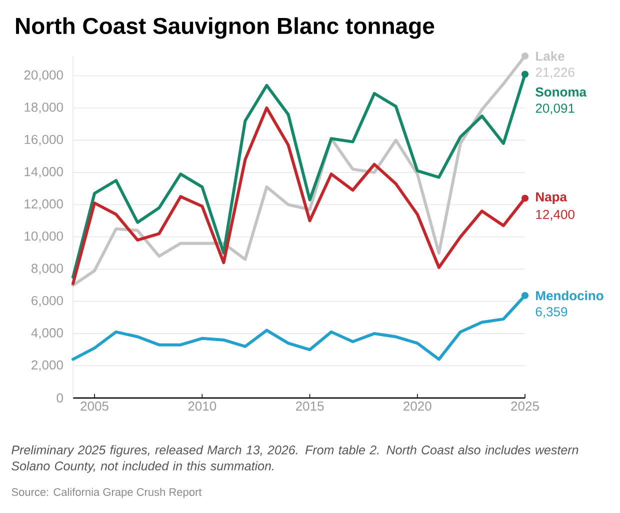 The width and height of the screenshot is (620, 513). Describe the element at coordinates (107, 493) in the screenshot. I see `source-note: Source: California Grape Crush Report` at that location.